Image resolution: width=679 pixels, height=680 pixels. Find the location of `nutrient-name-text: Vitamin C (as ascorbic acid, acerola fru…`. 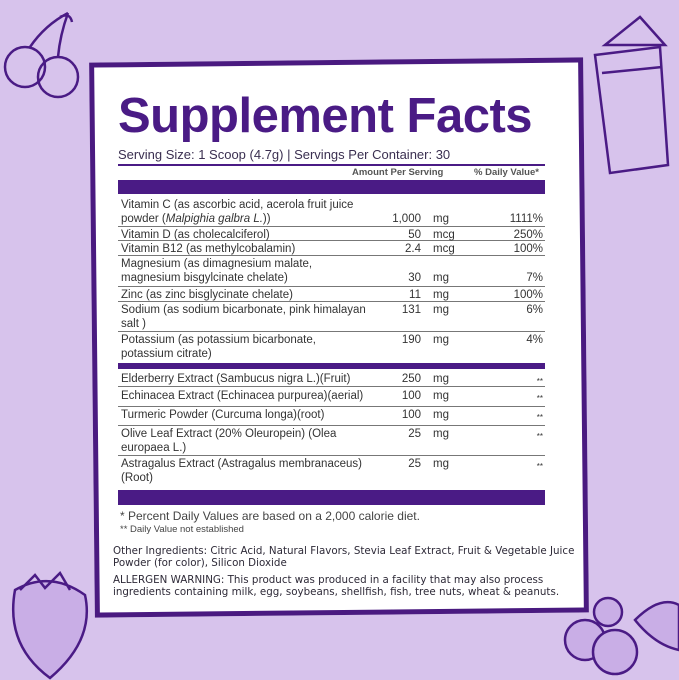

nutrient-name-text: Vitamin C (as ascorbic acid, acerola fru… is located at coordinates (237, 212).